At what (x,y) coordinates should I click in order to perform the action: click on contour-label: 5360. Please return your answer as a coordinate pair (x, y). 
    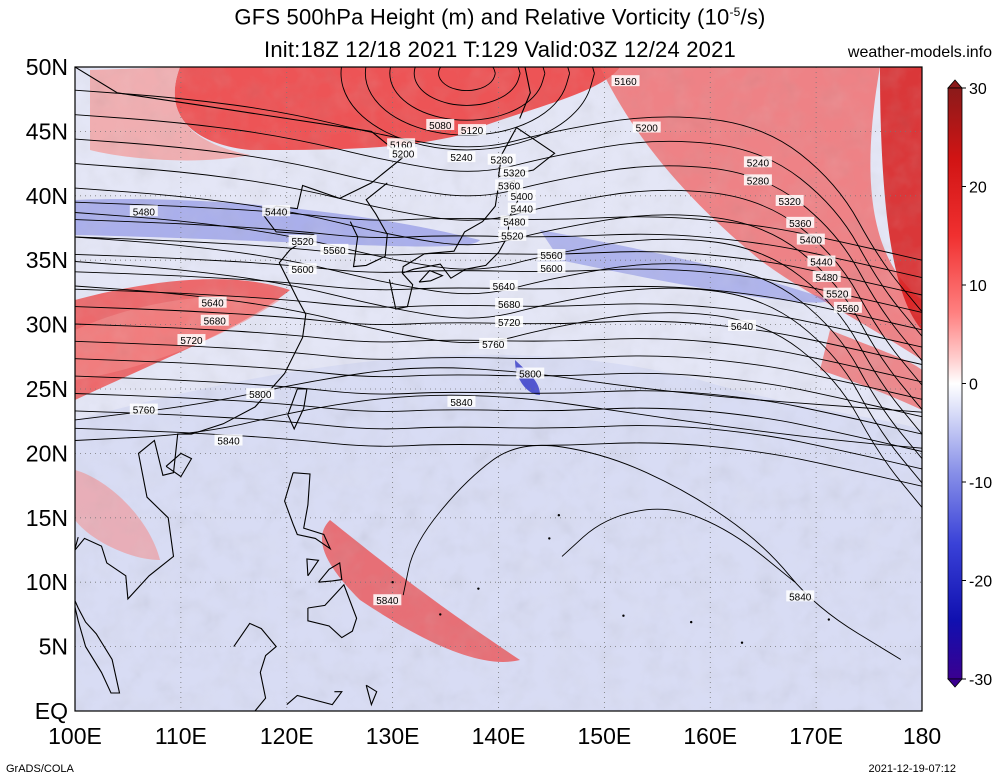
    Looking at the image, I should click on (509, 186).